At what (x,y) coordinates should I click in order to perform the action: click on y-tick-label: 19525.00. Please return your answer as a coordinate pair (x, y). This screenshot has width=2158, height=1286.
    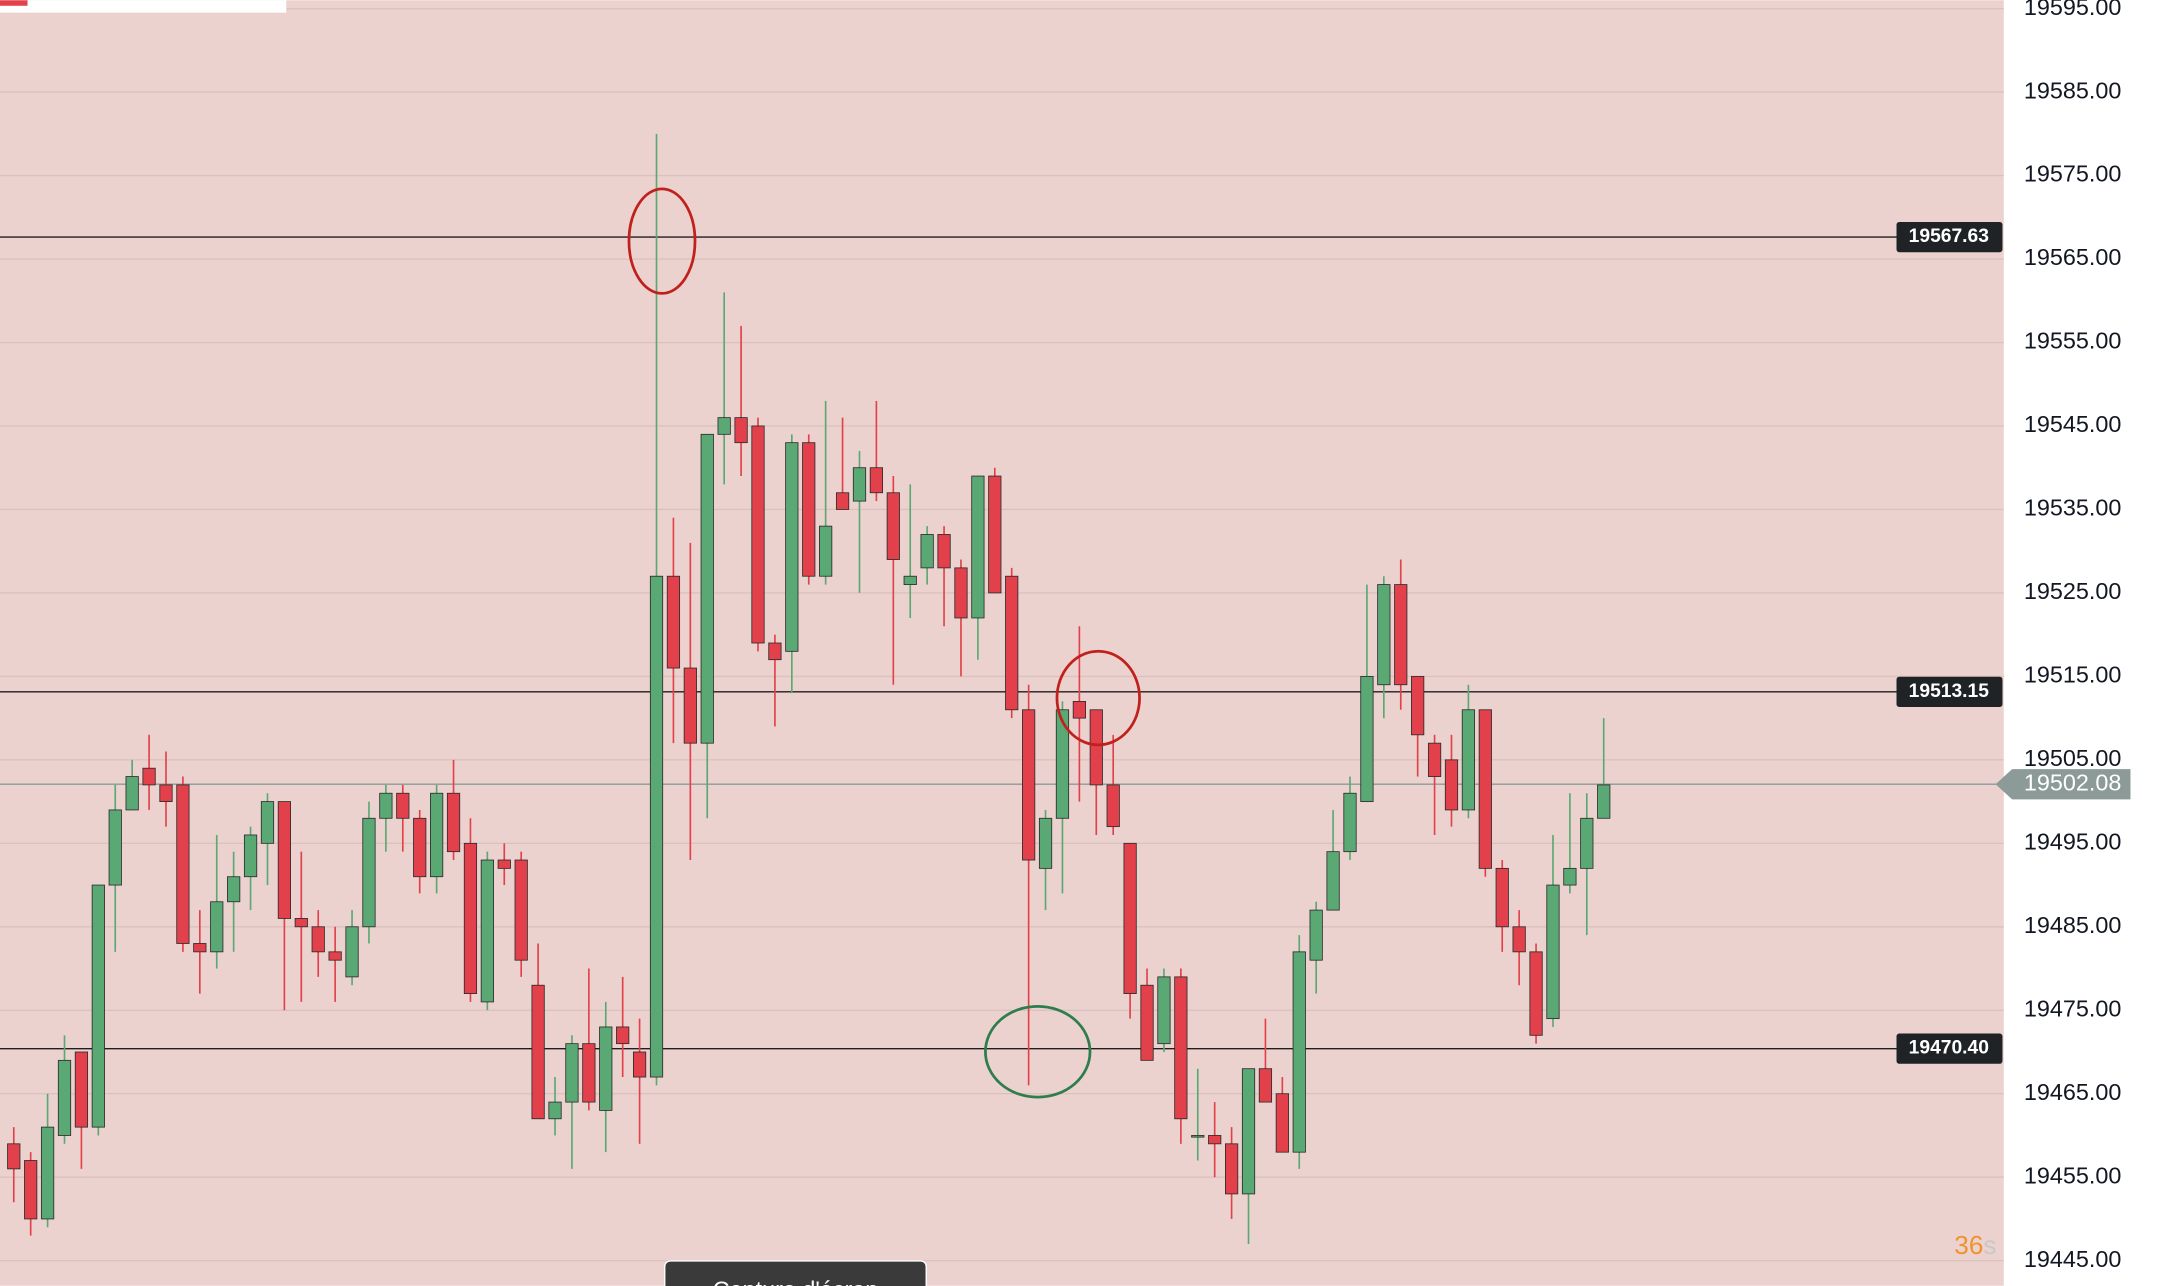
    Looking at the image, I should click on (2073, 591).